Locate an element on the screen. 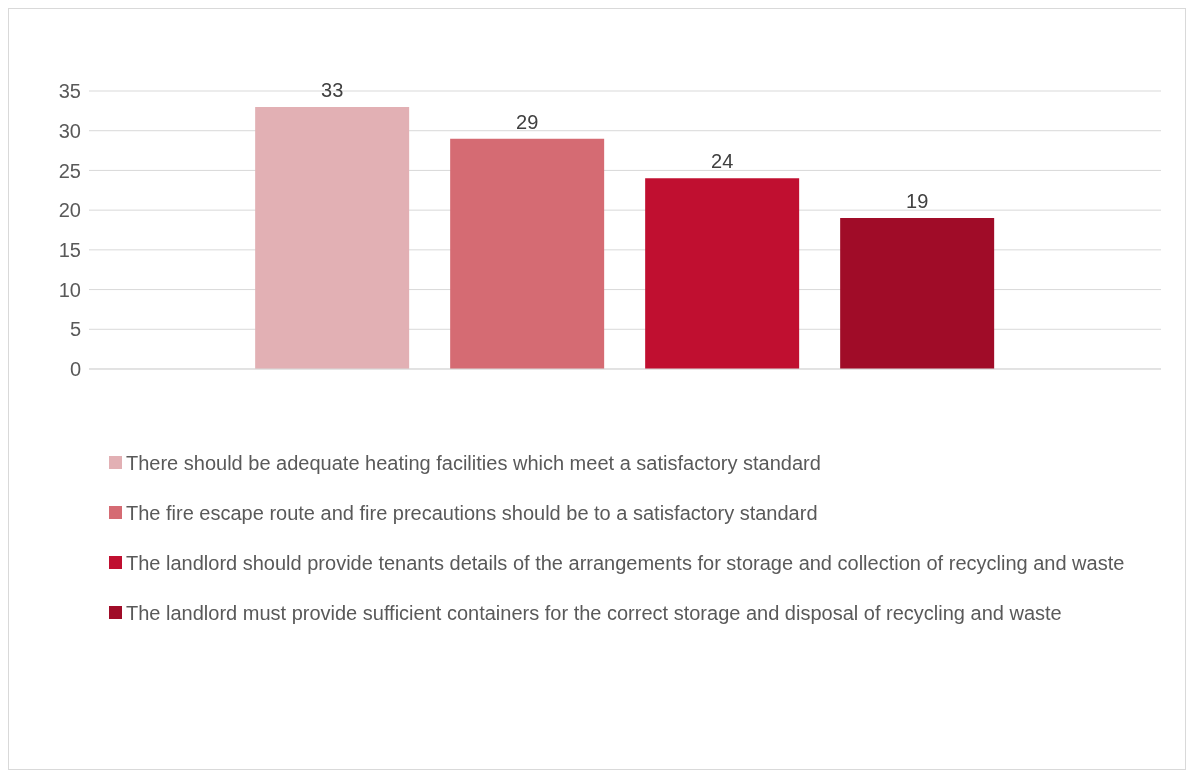 Image resolution: width=1196 pixels, height=780 pixels. legend-label: The landlord should provide tenants details of the arrangements for storage and collection of recycling and waste is located at coordinates (625, 563).